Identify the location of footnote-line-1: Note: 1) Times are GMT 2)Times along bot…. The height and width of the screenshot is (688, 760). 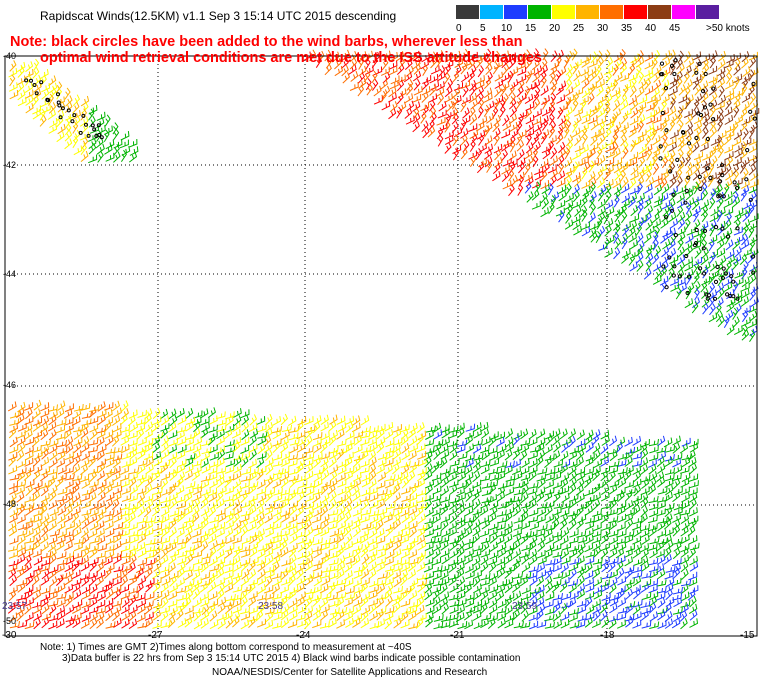
(226, 647).